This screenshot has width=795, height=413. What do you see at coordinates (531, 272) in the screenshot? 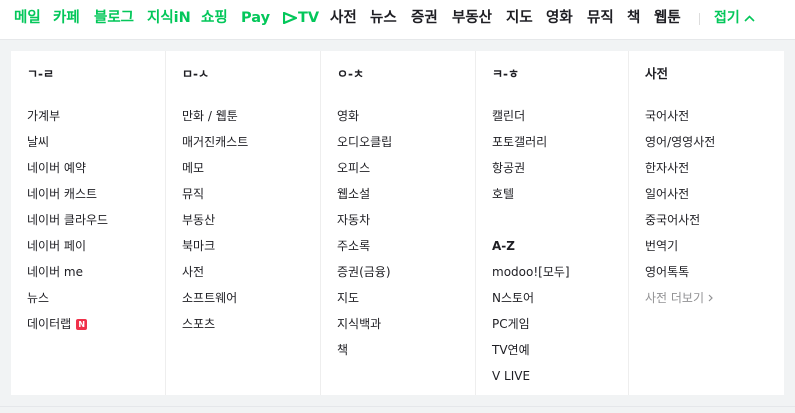
I see `service-link: modoo![모두]` at bounding box center [531, 272].